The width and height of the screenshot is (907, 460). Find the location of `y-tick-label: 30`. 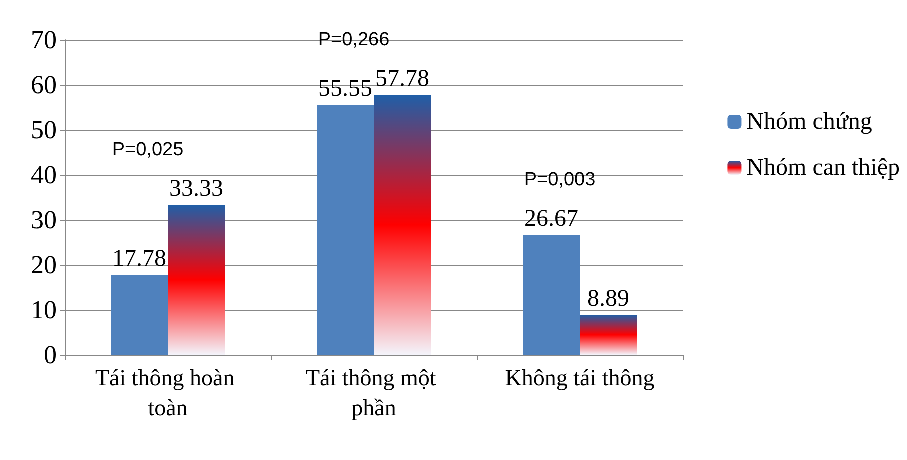

y-tick-label: 30 is located at coordinates (44, 220).